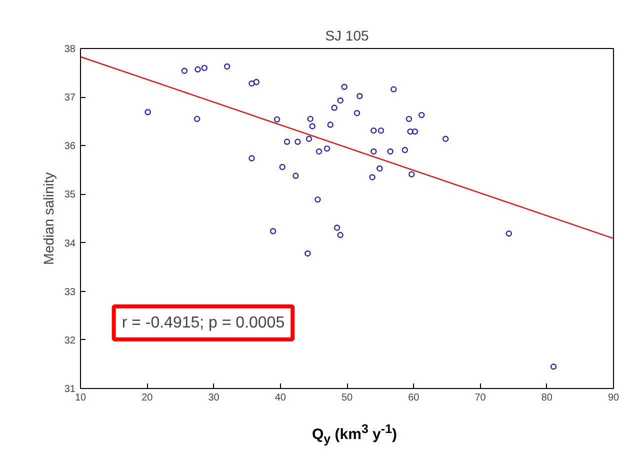 The width and height of the screenshot is (619, 449). What do you see at coordinates (414, 398) in the screenshot?
I see `x-tick-label: 60` at bounding box center [414, 398].